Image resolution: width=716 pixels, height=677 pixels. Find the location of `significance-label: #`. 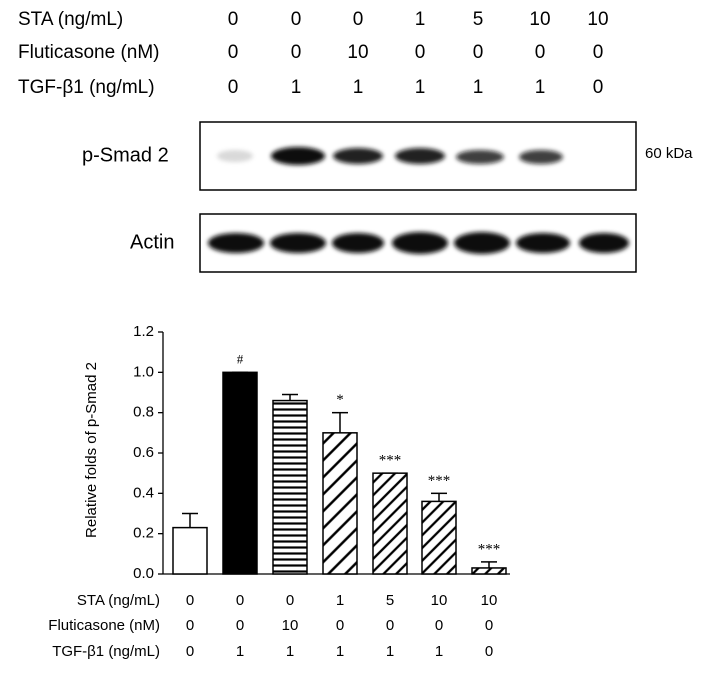

significance-label: # is located at coordinates (240, 358).